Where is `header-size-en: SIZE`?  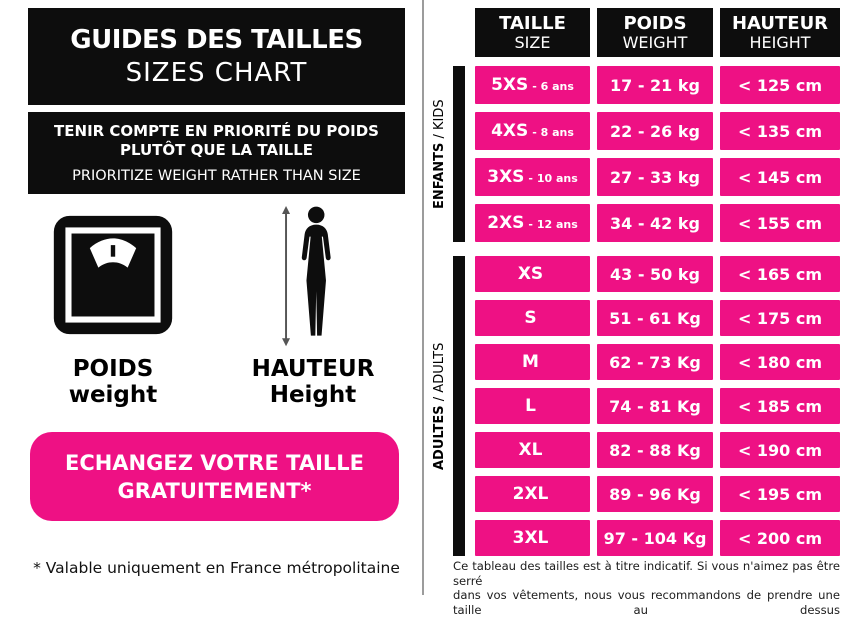 header-size-en: SIZE is located at coordinates (532, 42).